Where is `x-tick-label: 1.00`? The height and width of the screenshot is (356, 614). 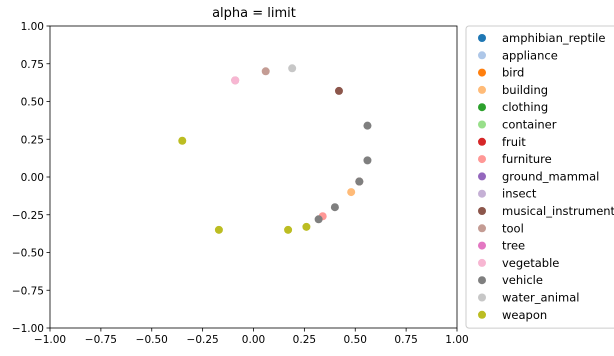 x-tick-label: 1.00 is located at coordinates (456, 340).